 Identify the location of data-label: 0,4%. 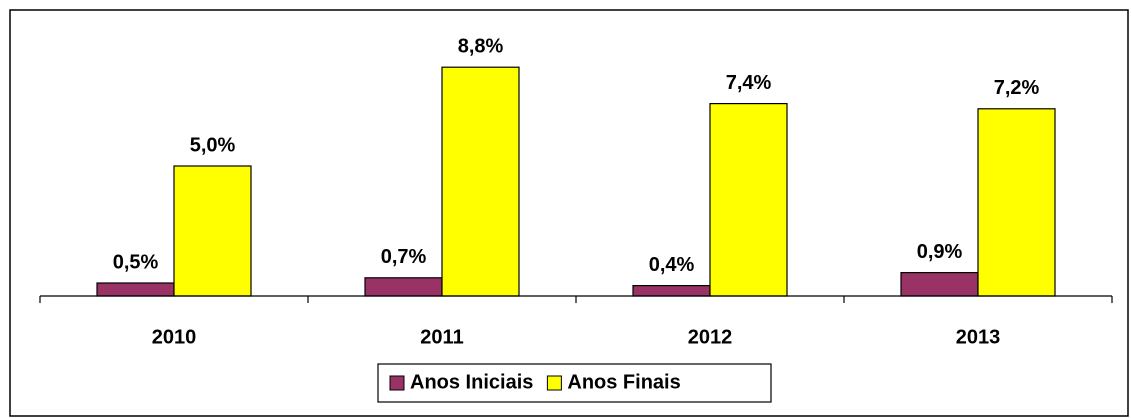
(672, 265).